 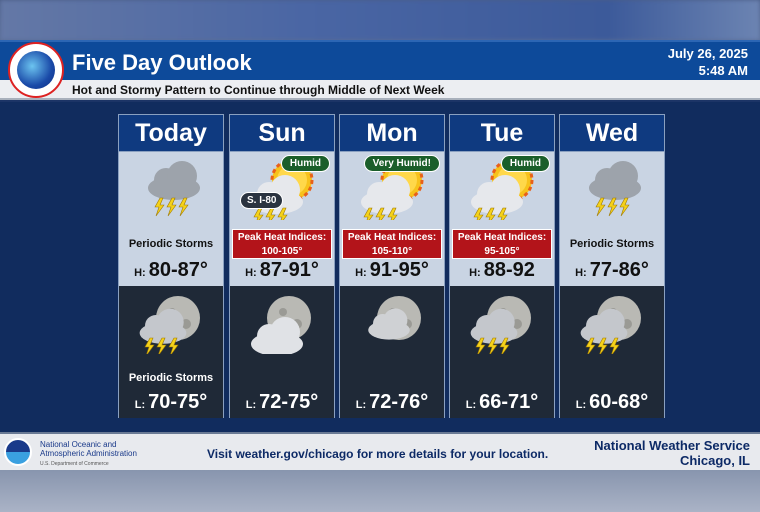 What do you see at coordinates (18, 452) in the screenshot?
I see `noaa-logo` at bounding box center [18, 452].